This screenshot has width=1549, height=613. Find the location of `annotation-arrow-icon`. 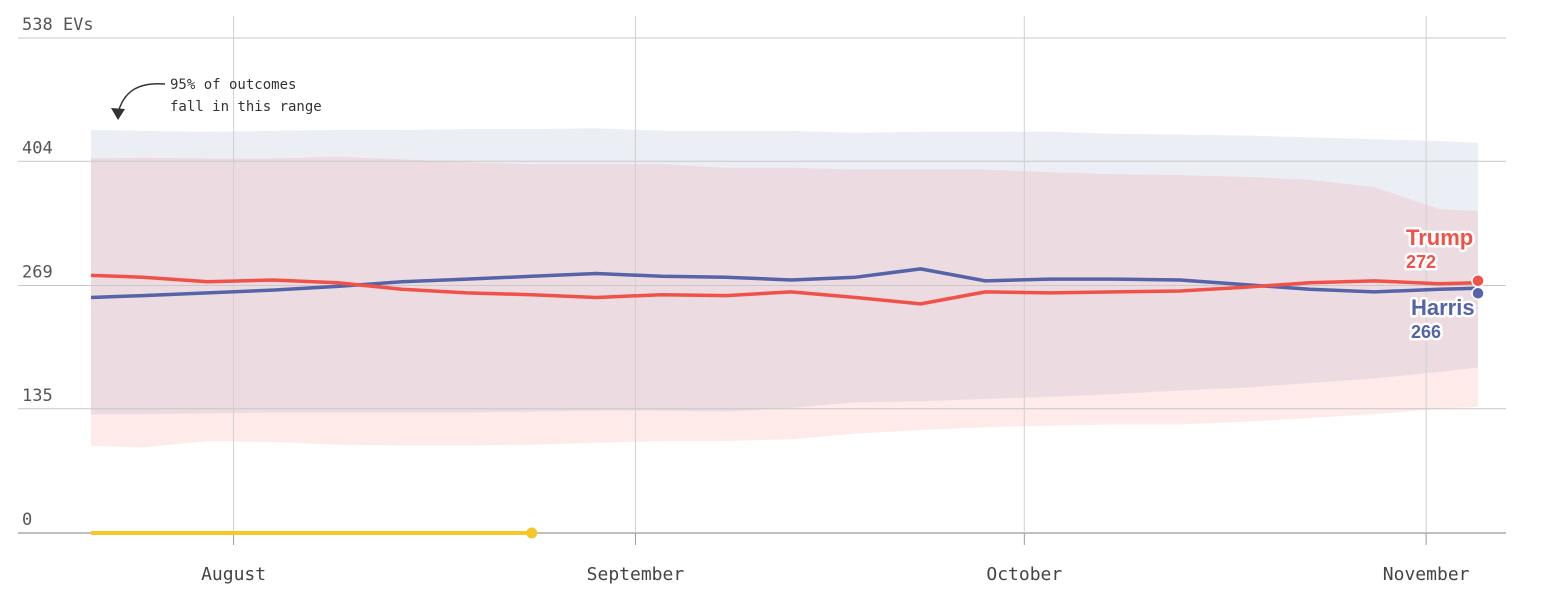

annotation-arrow-icon is located at coordinates (141, 98).